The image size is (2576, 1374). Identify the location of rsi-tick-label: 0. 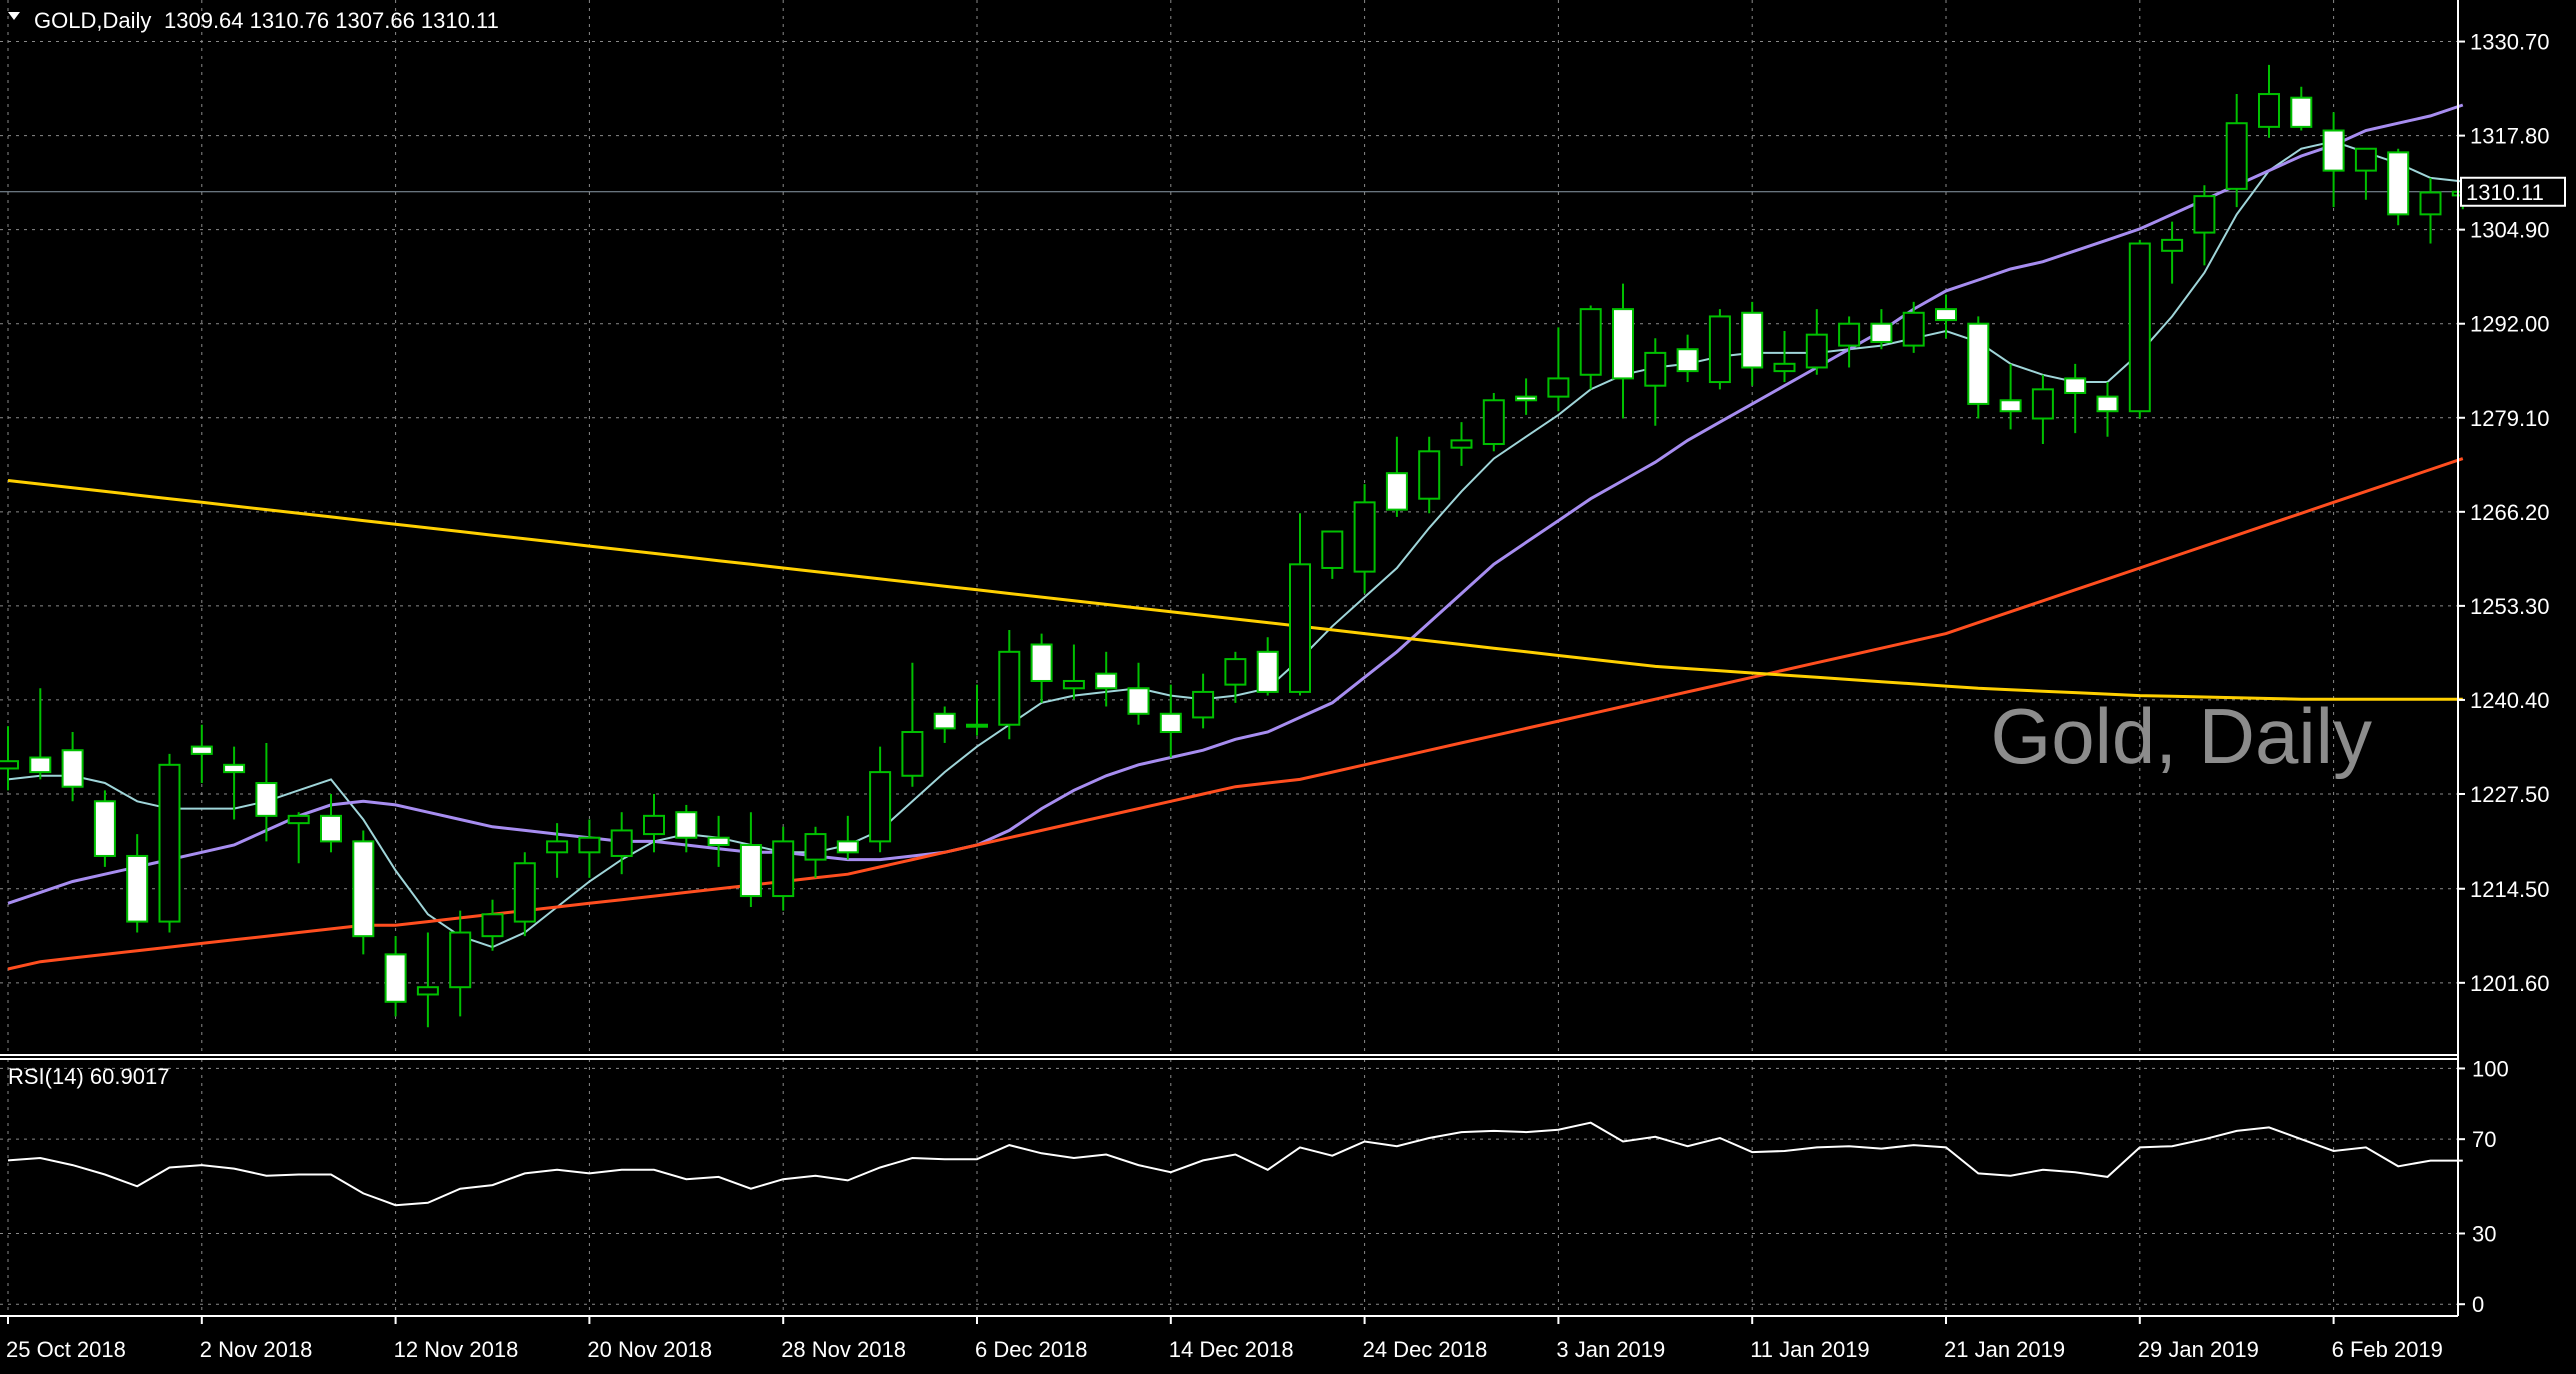
(2478, 1304).